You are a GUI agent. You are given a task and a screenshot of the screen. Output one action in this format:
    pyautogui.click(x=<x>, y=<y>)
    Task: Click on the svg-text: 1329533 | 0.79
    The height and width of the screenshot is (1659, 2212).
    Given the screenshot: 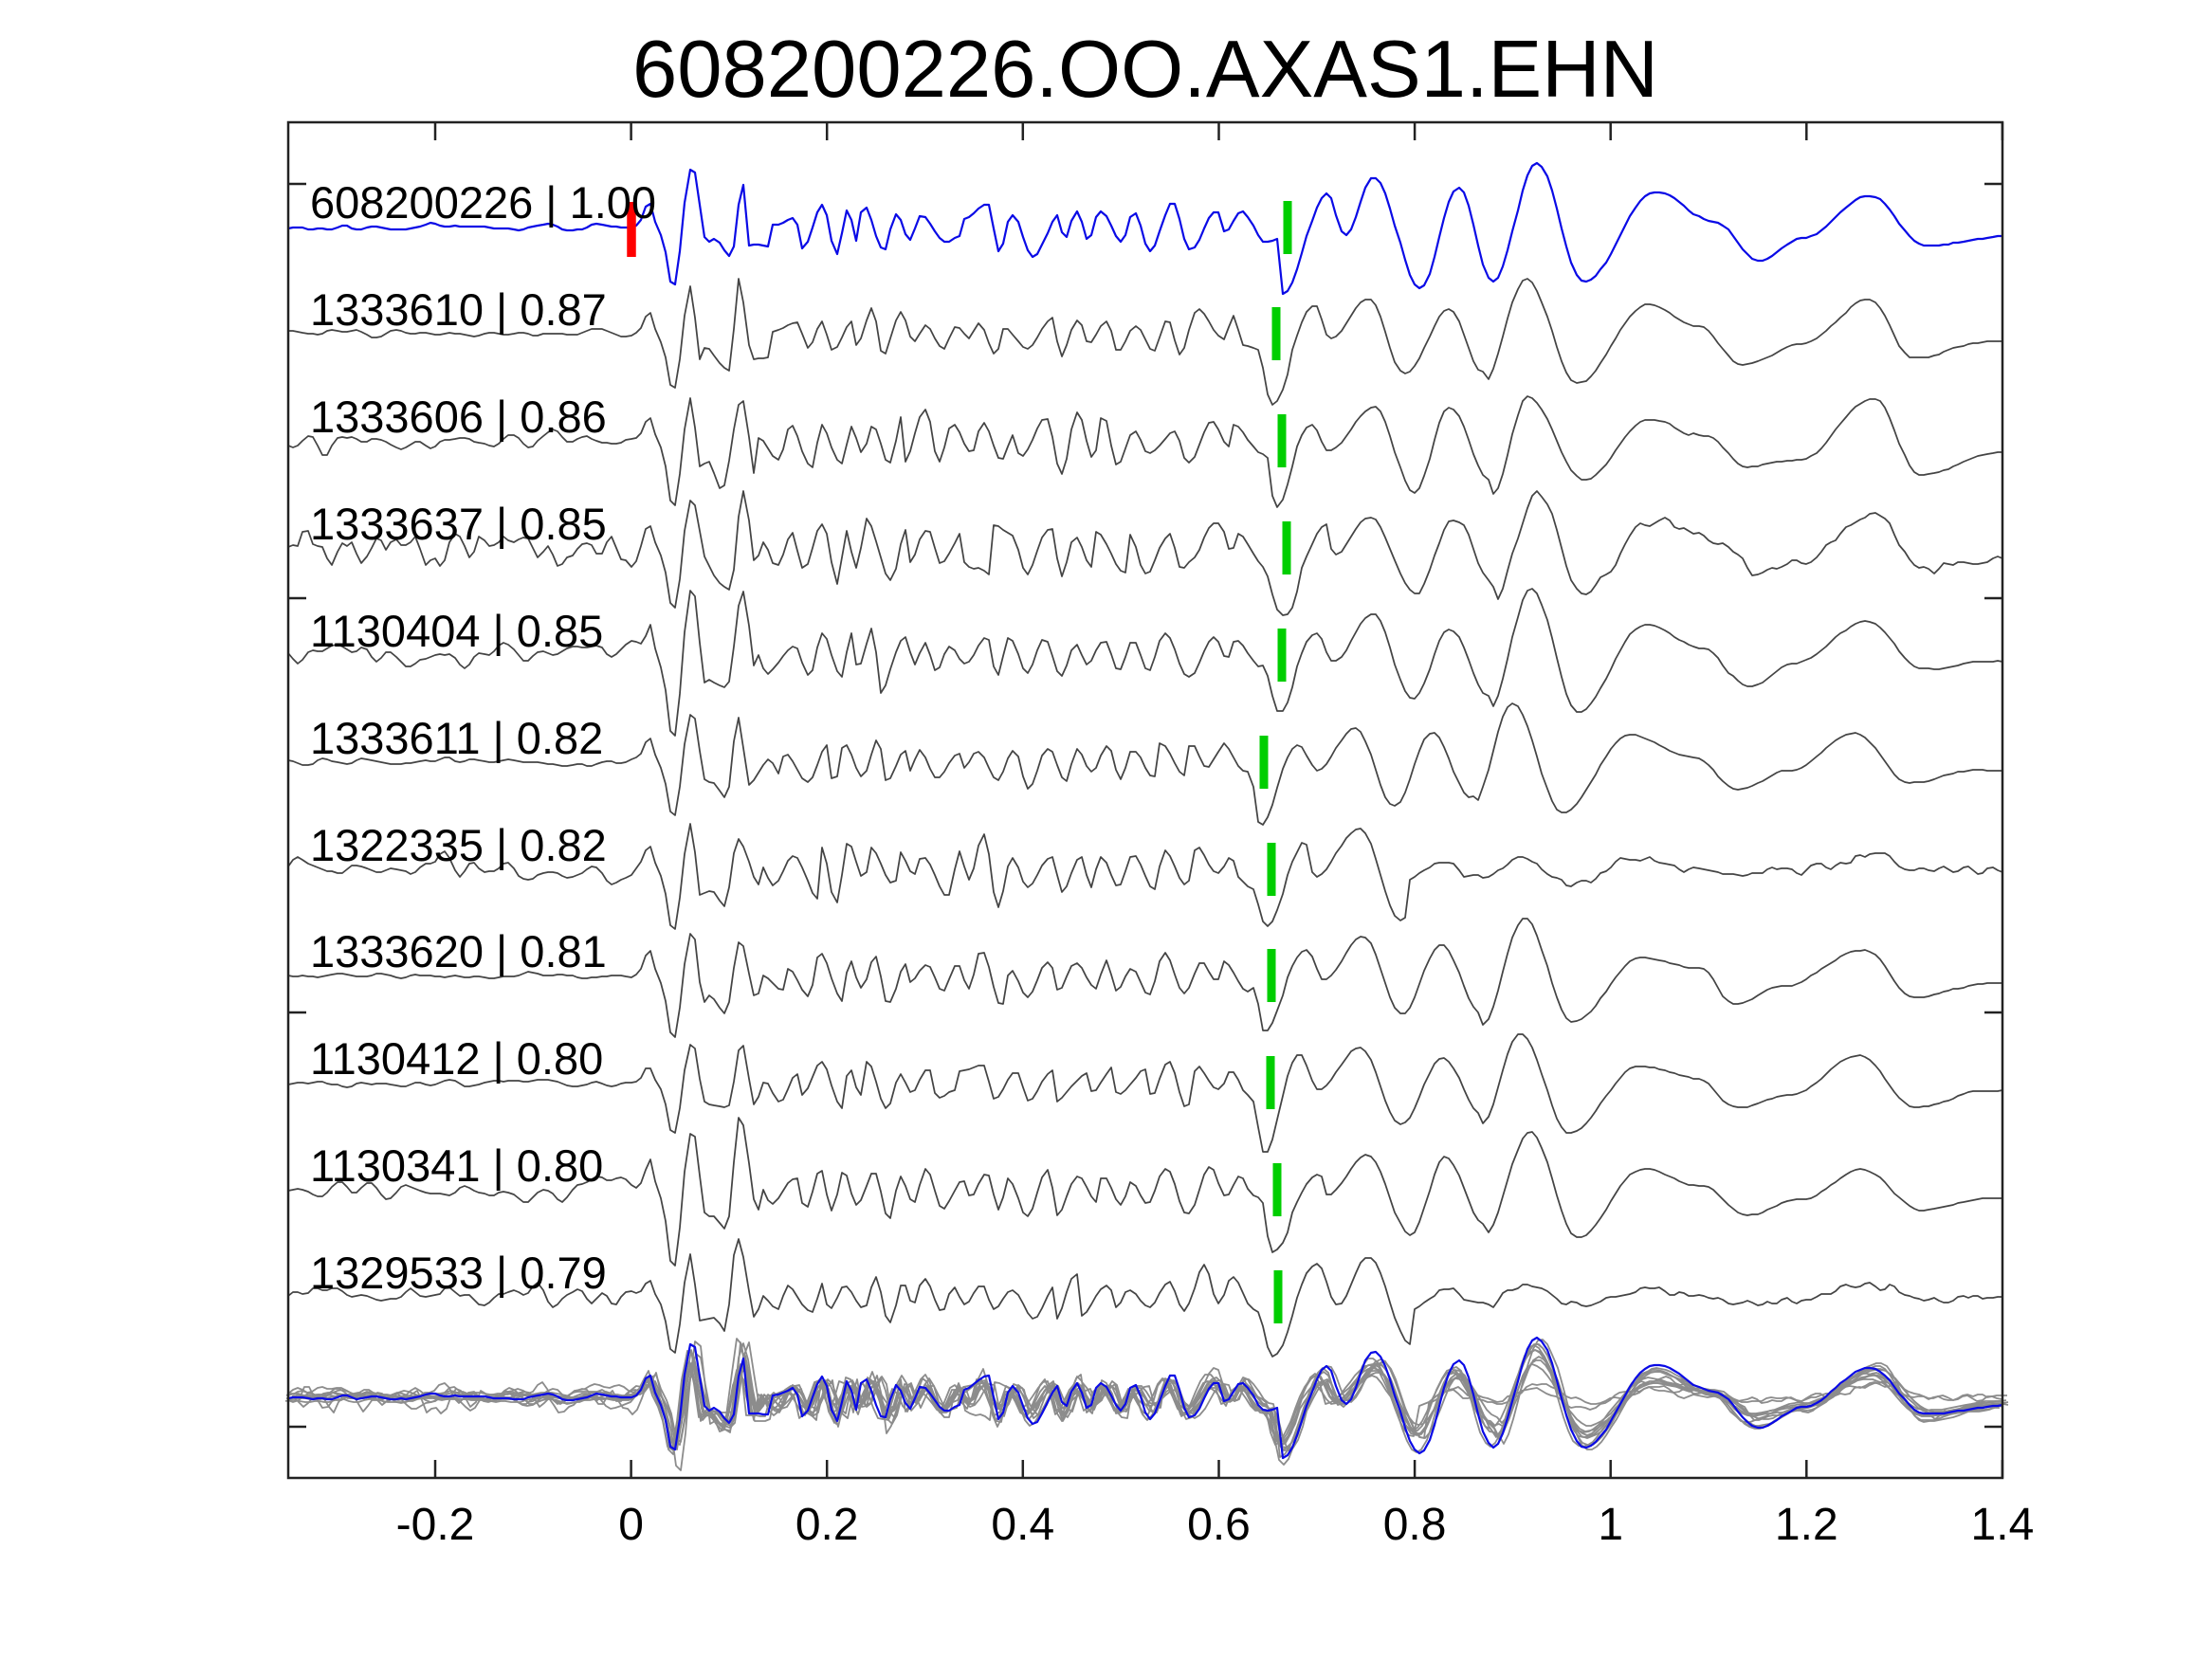 What is the action you would take?
    pyautogui.click(x=458, y=1273)
    